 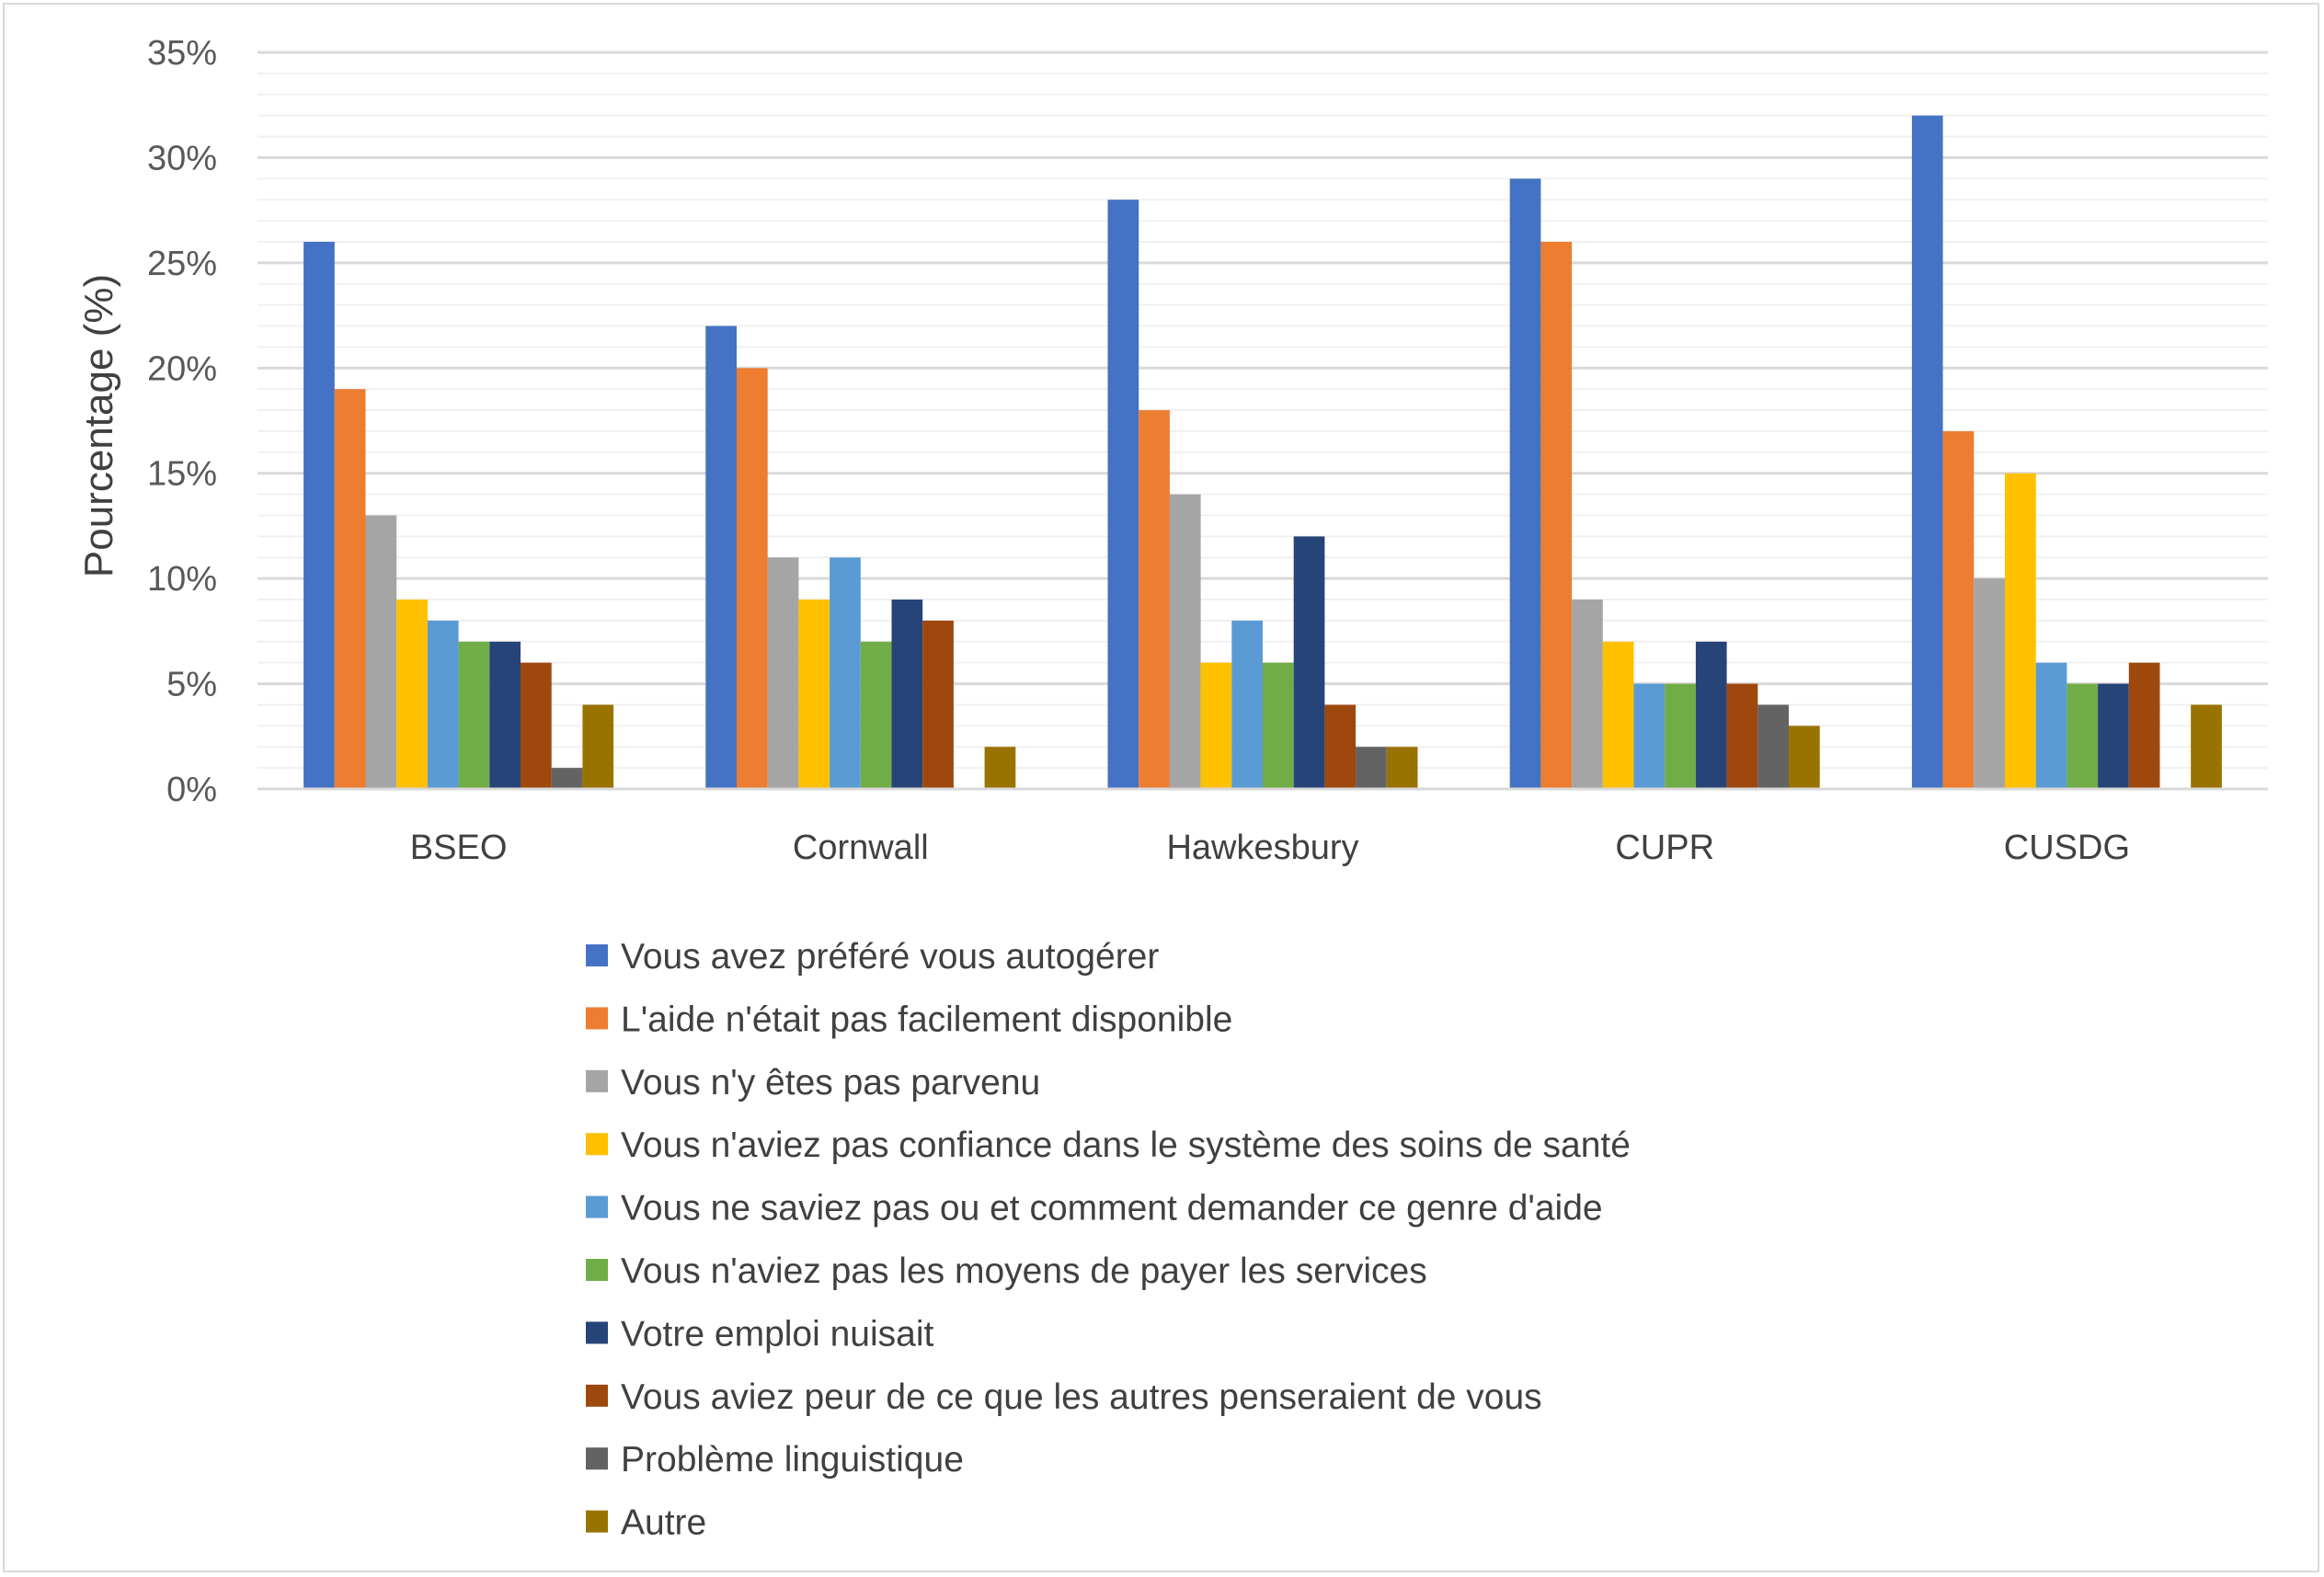 I want to click on category-label: CUPR, so click(x=1664, y=847).